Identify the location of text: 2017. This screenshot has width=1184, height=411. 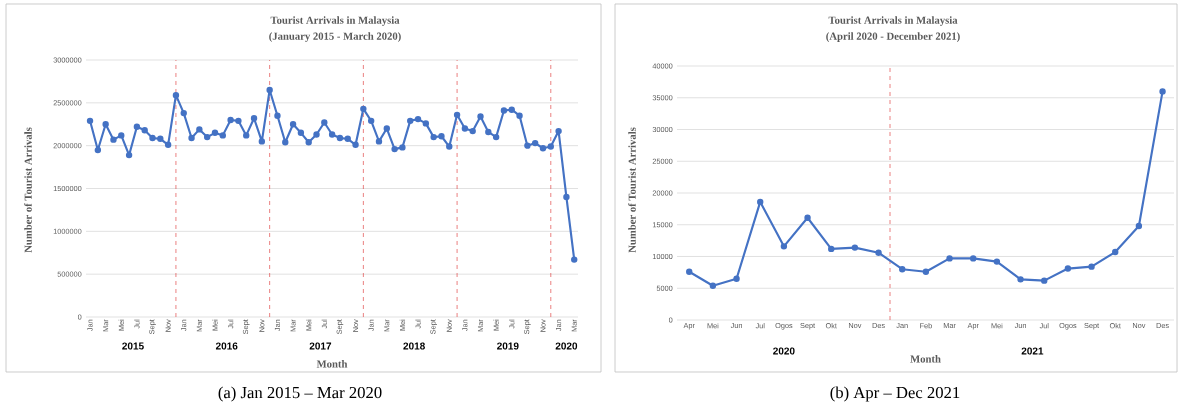
(320, 346).